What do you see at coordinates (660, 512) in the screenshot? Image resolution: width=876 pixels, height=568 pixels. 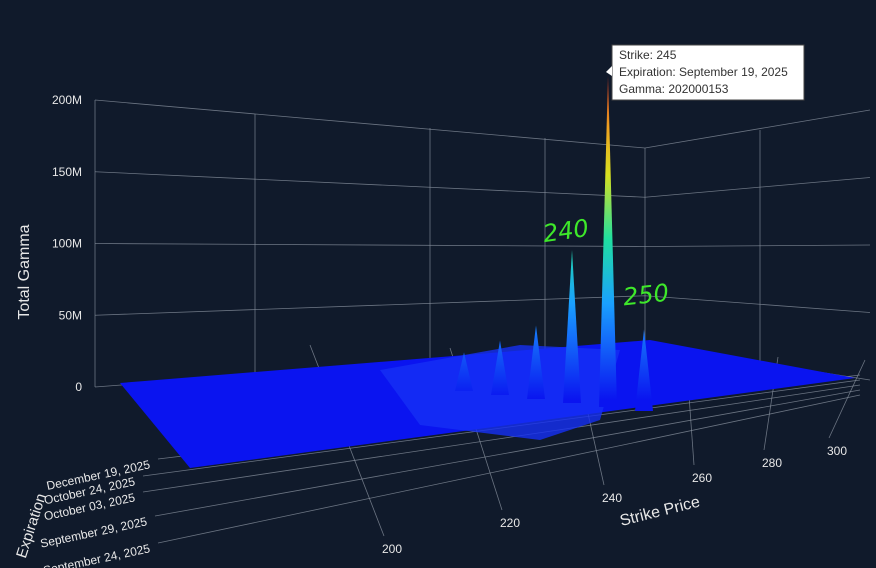 I see `x-axis-title: Strike Price` at bounding box center [660, 512].